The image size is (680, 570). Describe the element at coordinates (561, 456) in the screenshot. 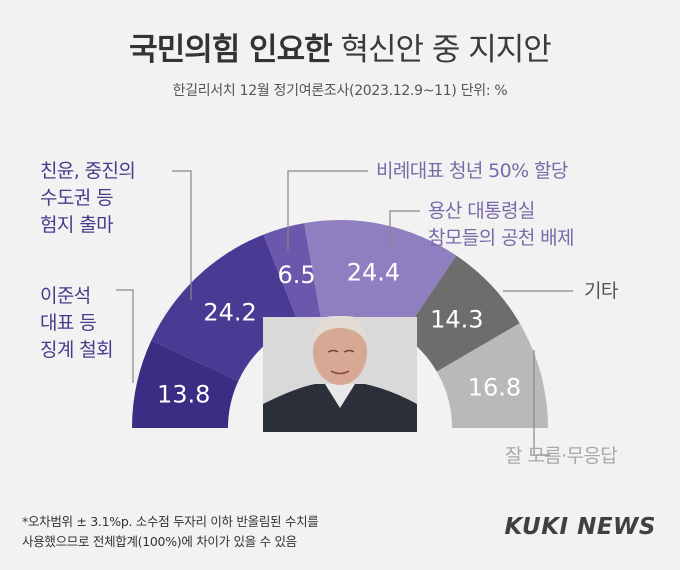

I see `label-s5: 잘 모름·무응답` at that location.